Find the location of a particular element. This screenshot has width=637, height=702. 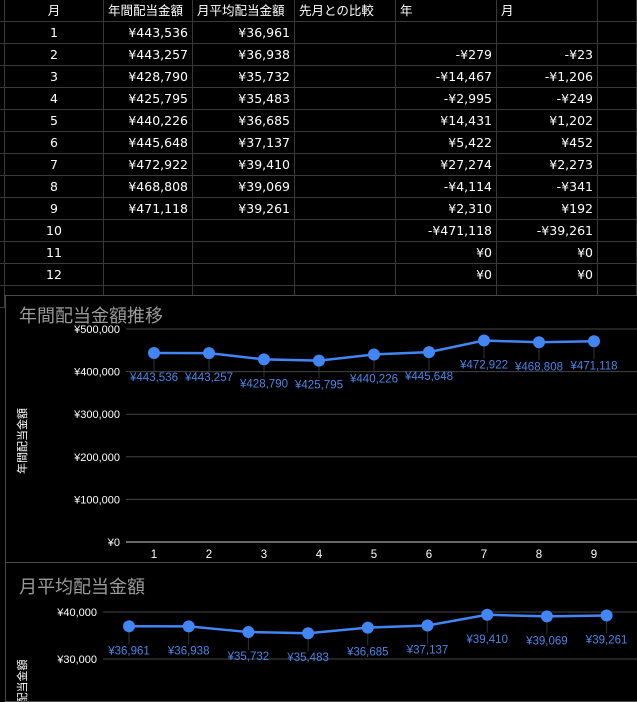

table-cell: ¥35,483 is located at coordinates (244, 99).